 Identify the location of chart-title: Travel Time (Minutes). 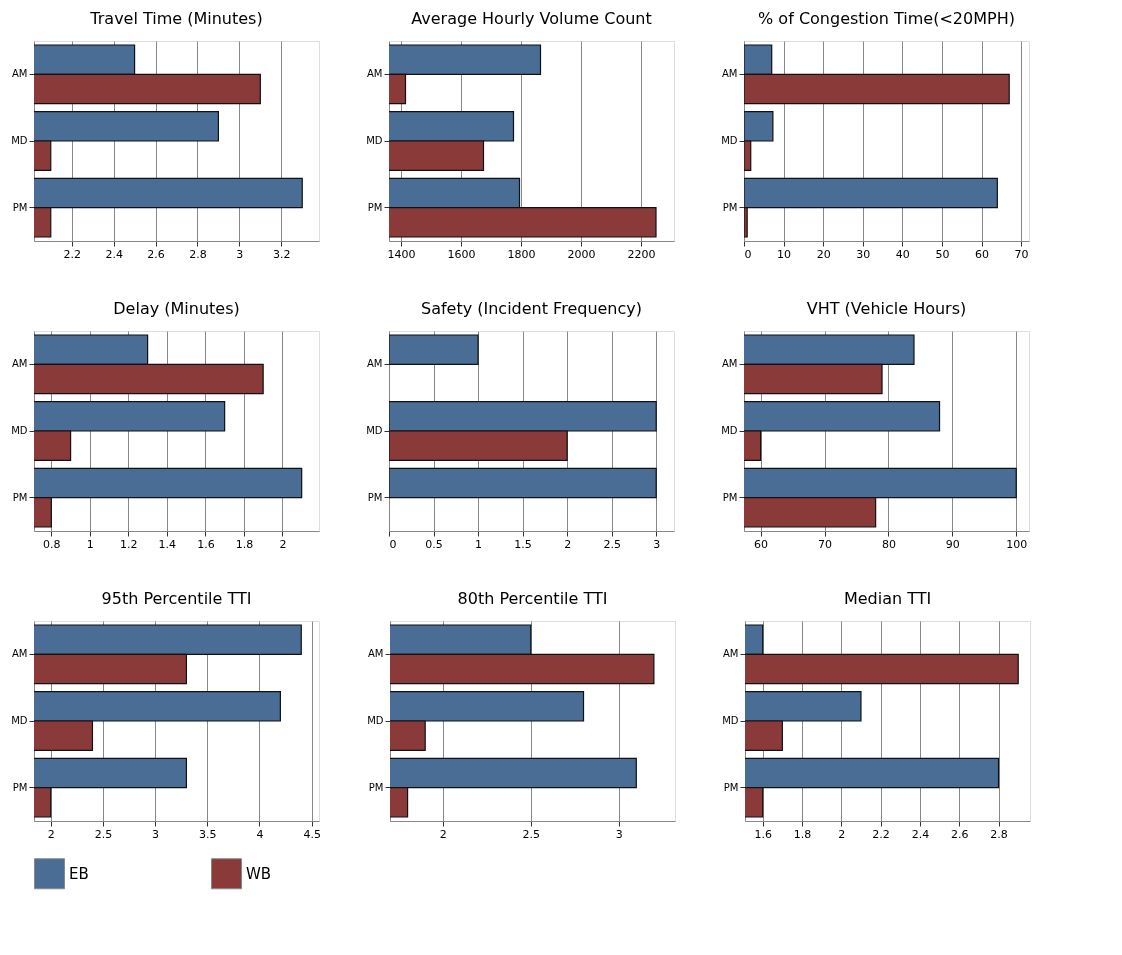
(176, 18).